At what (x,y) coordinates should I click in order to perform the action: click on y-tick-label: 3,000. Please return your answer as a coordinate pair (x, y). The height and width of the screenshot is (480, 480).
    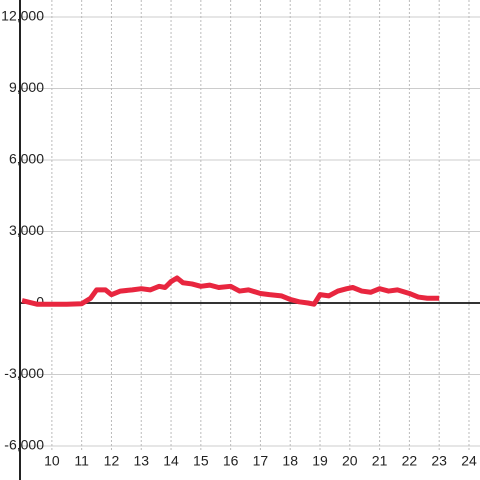
    Looking at the image, I should click on (26, 230).